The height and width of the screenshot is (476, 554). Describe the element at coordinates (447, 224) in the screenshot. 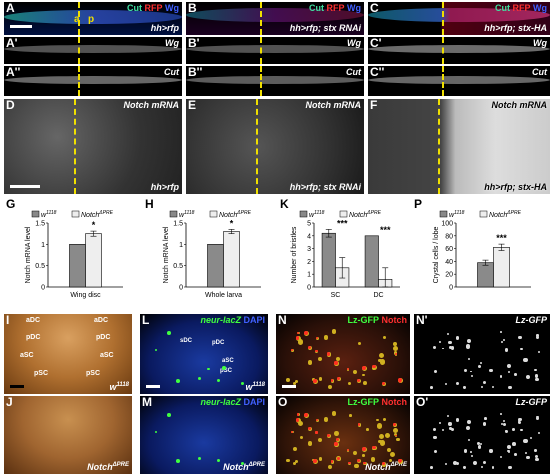

I see `y-tick-label: 100` at that location.